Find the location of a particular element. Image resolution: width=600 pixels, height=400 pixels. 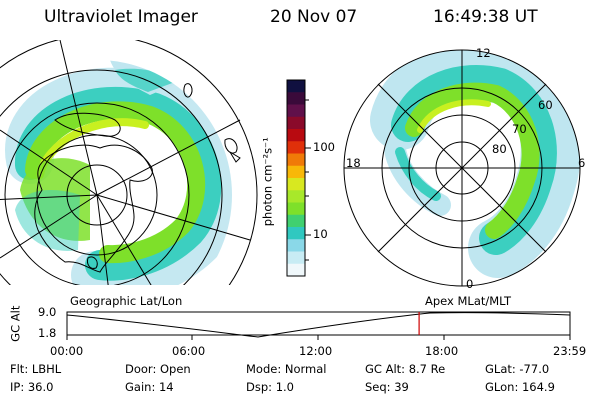

info-glon: GLon: 164.9 is located at coordinates (520, 387).